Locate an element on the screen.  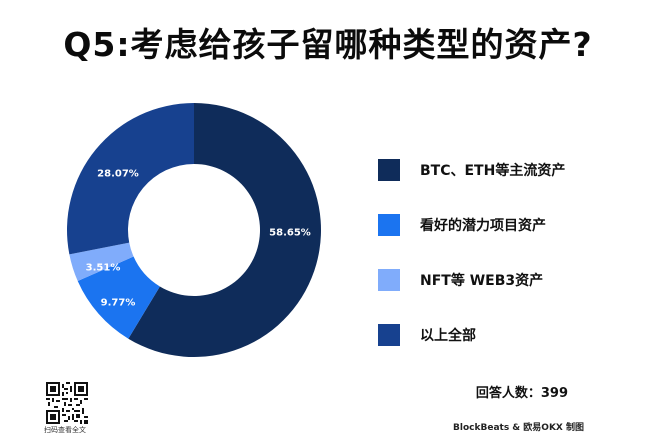
slice-label-nft: 3.51% is located at coordinates (103, 268).